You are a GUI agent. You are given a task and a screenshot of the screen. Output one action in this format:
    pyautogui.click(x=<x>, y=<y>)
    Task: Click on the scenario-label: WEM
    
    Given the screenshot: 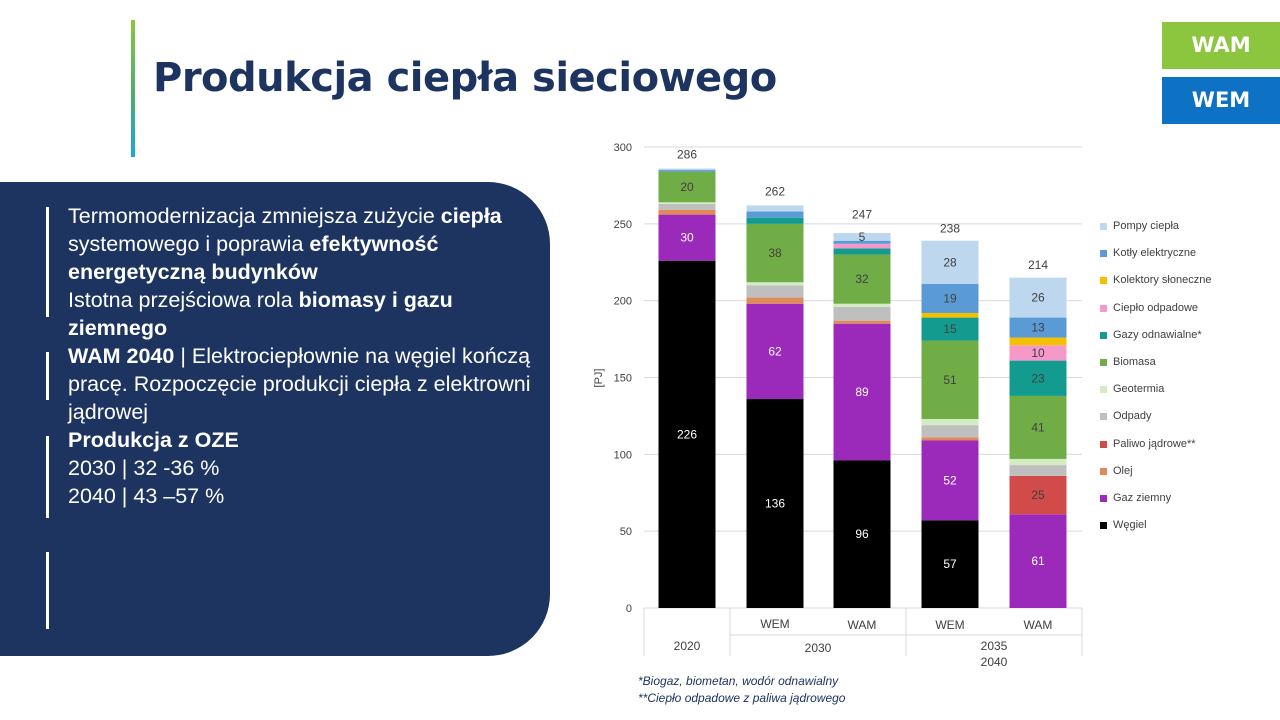 What is the action you would take?
    pyautogui.click(x=774, y=624)
    